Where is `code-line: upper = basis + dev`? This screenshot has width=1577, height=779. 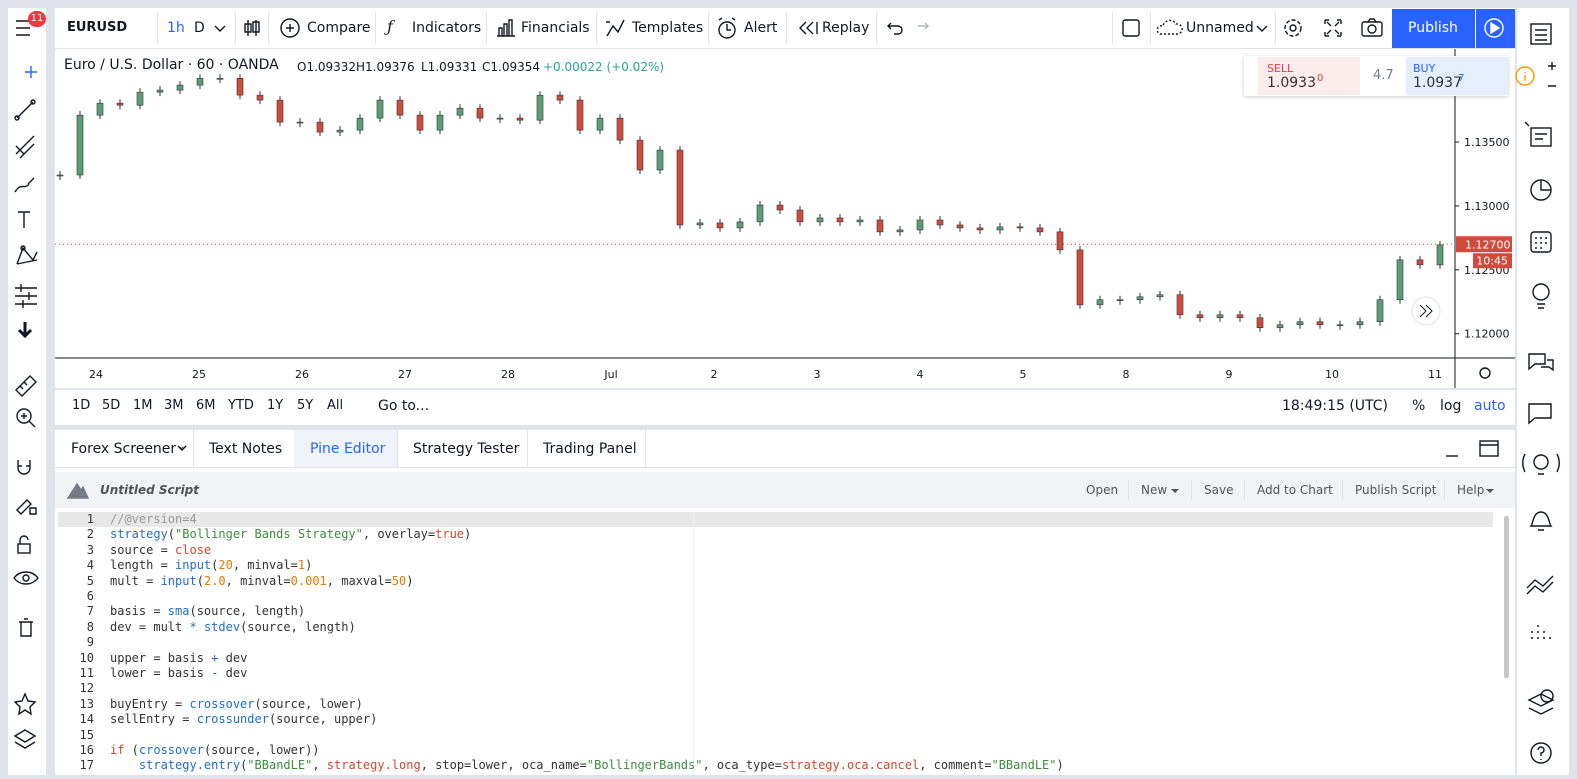 code-line: upper = basis + dev is located at coordinates (179, 657).